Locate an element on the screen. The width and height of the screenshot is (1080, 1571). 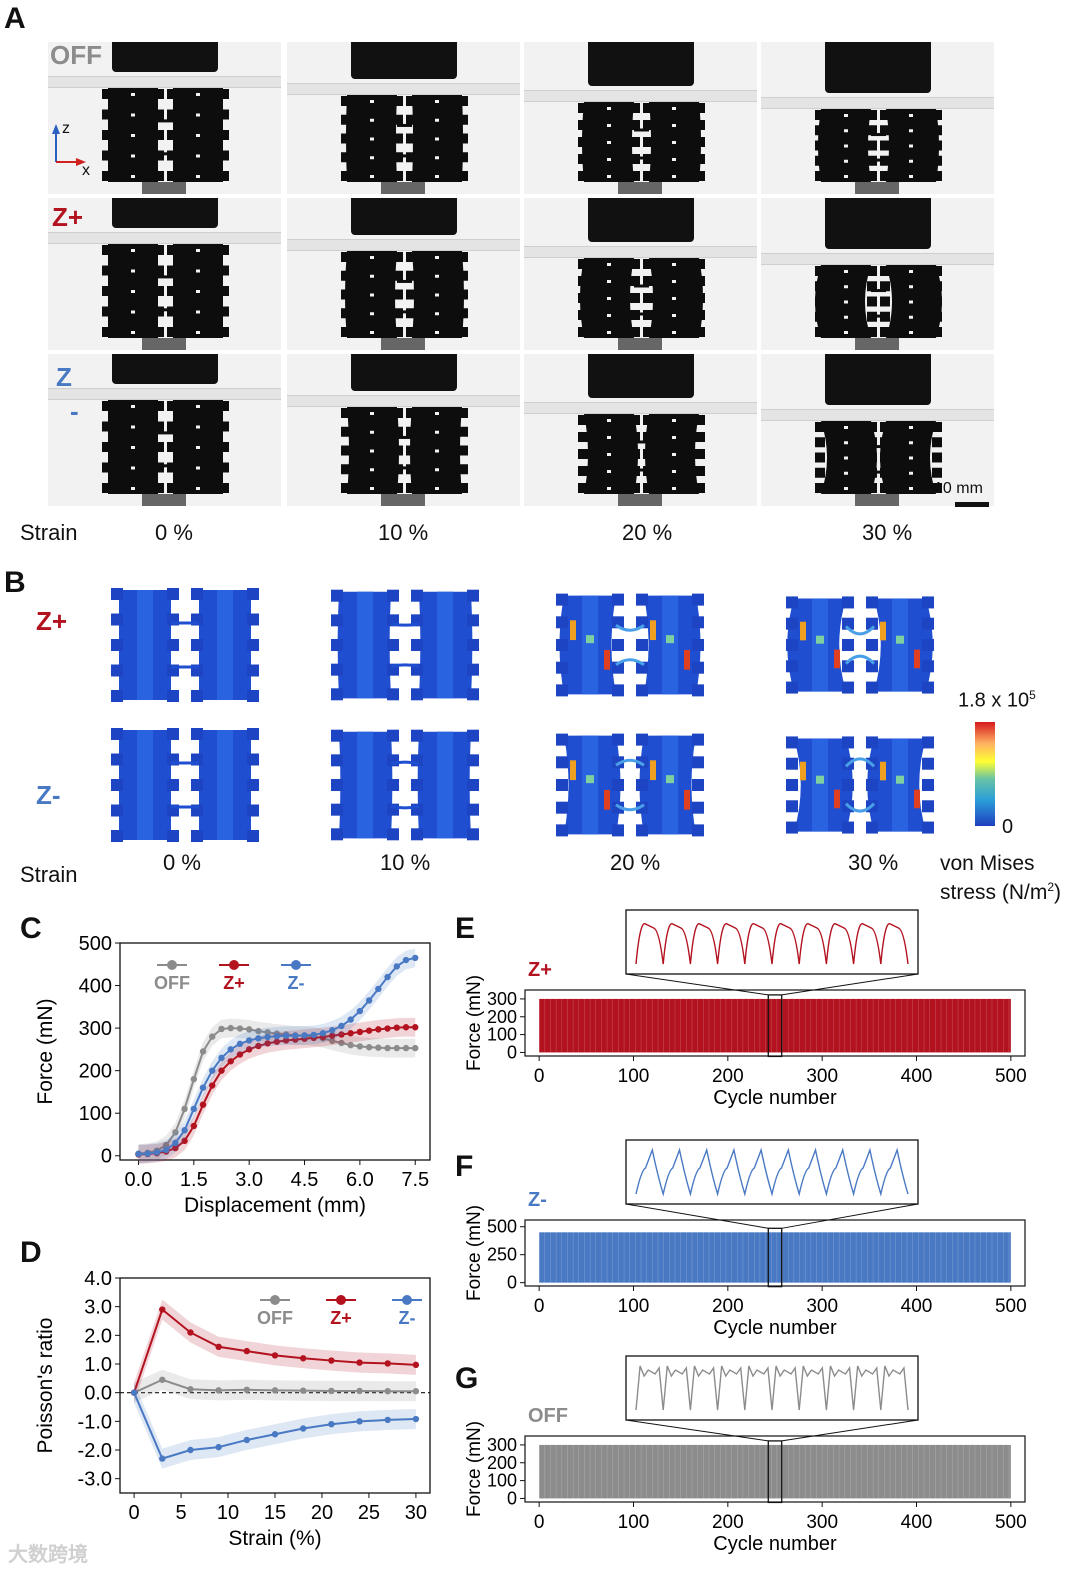
panel-b-strain-30: 30 % is located at coordinates (873, 862).